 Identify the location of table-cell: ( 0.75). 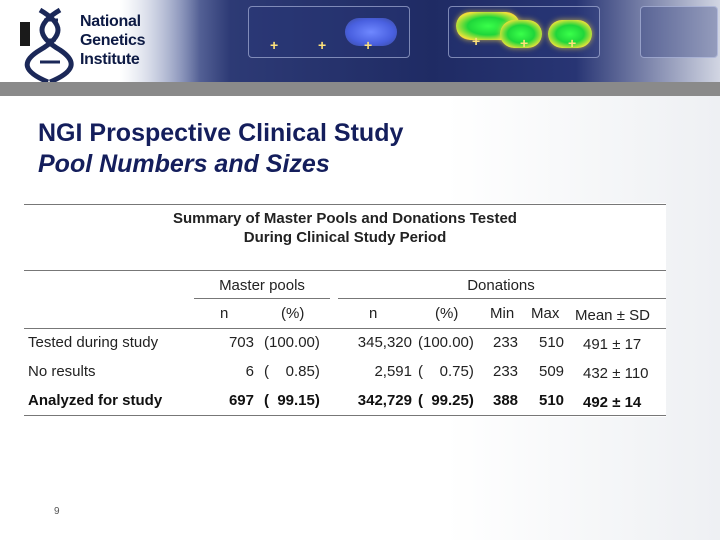
(446, 371).